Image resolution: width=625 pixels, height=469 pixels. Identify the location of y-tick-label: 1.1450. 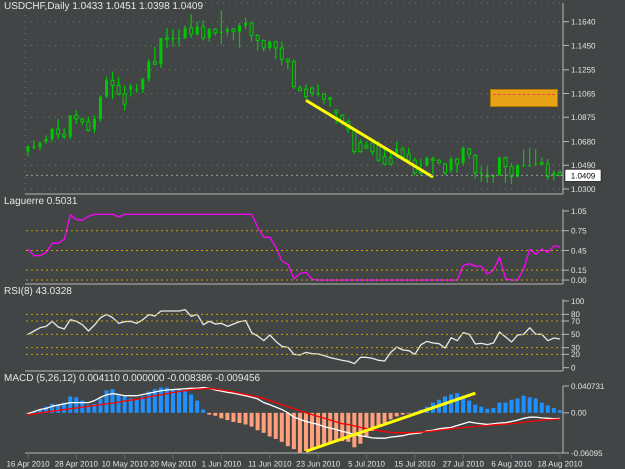
(583, 45).